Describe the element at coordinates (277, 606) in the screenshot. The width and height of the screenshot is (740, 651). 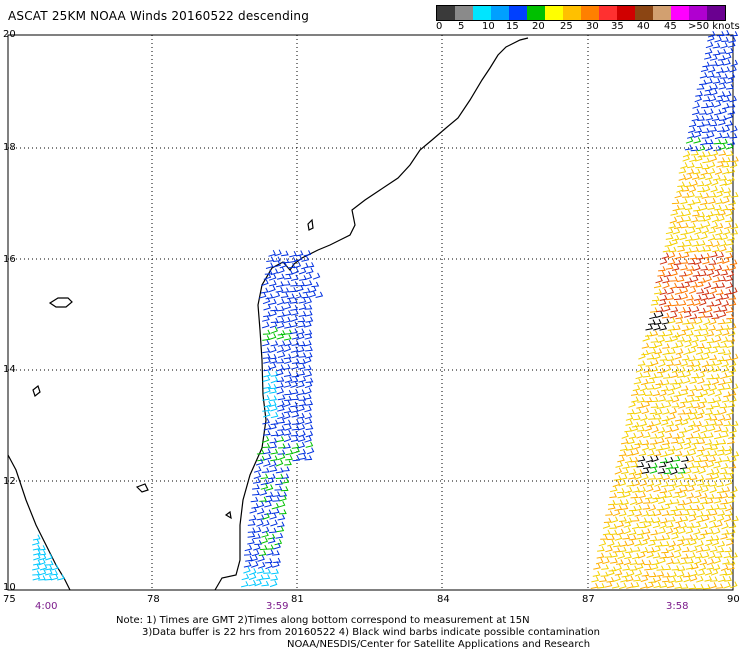
I see `pass-time: 3:59` at that location.